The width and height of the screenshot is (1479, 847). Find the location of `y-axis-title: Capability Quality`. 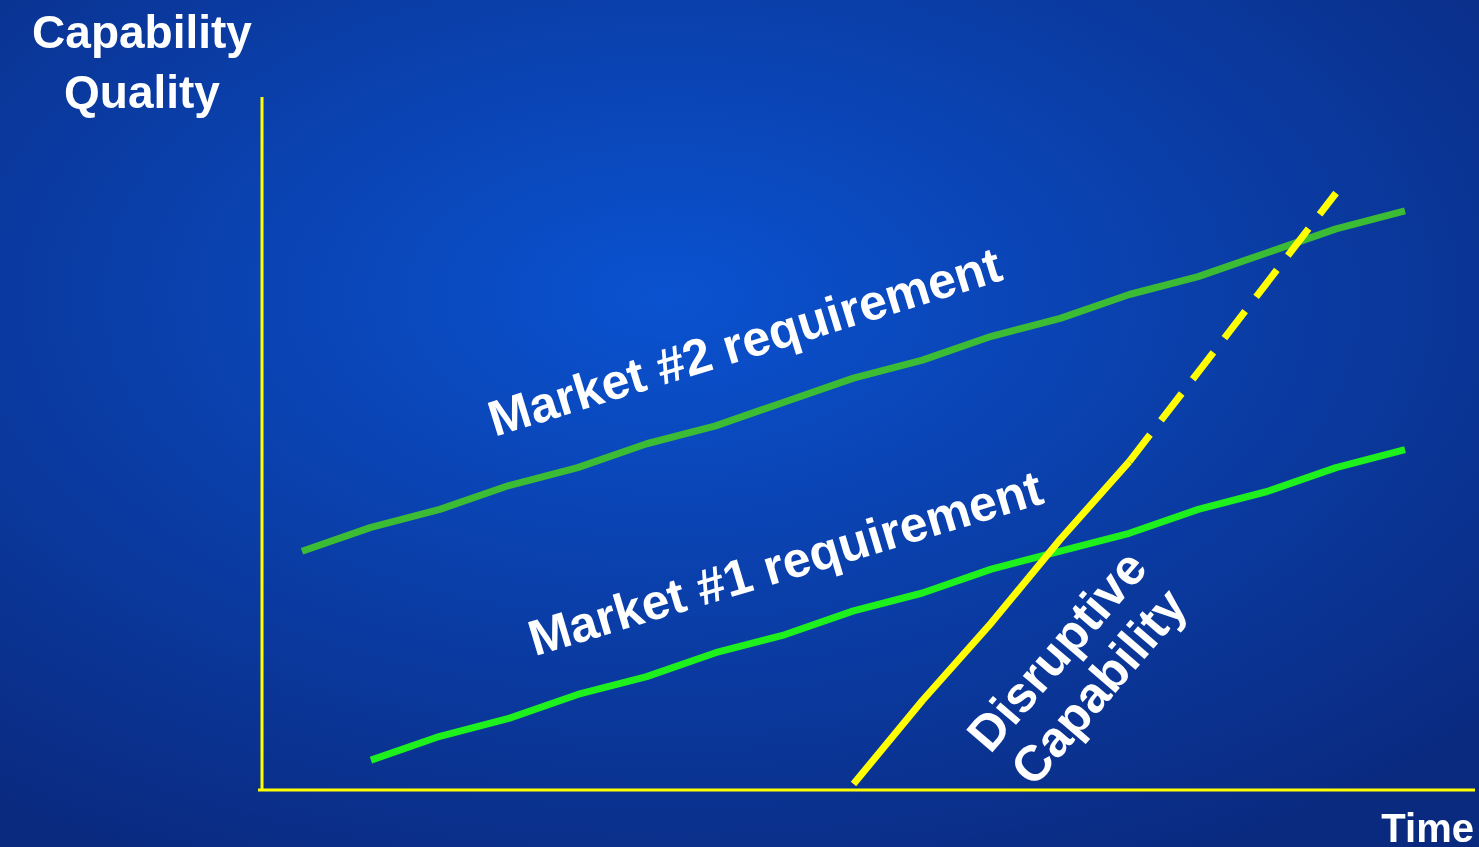

y-axis-title: Capability Quality is located at coordinates (142, 62).